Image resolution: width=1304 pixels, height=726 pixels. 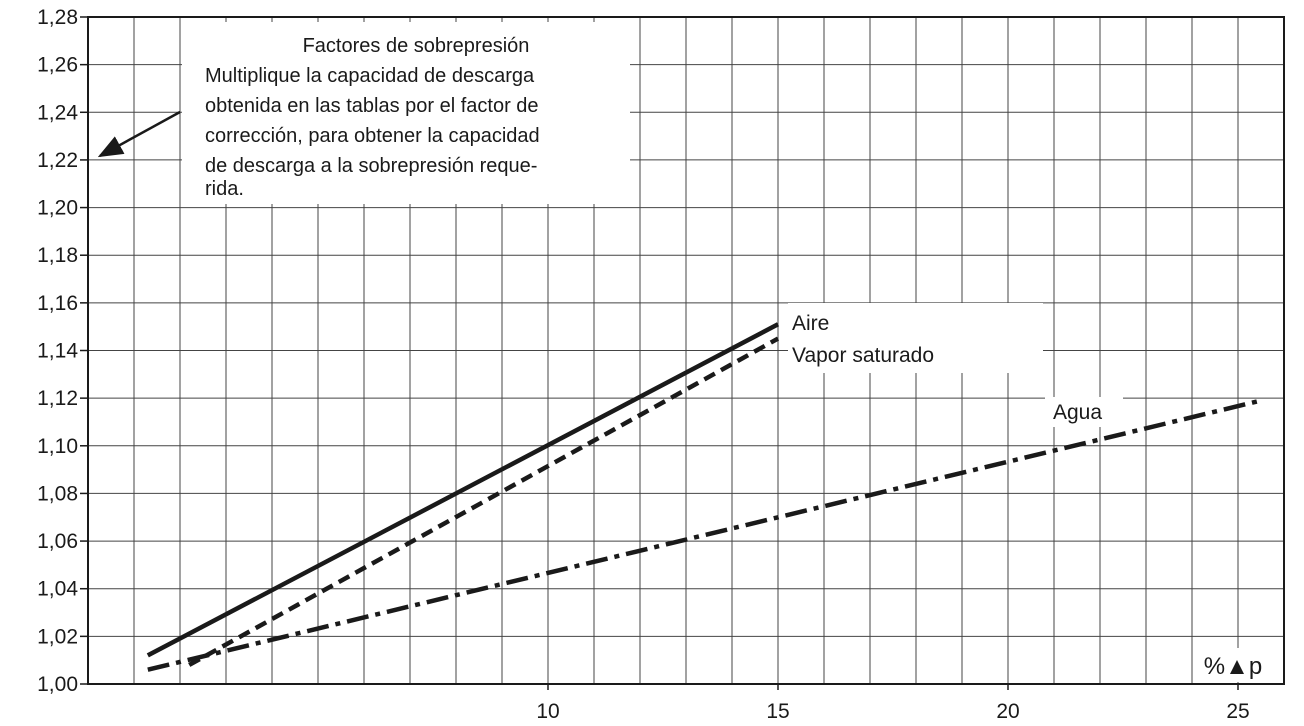 I want to click on axis-unit-label: %▲p, so click(x=1233, y=666).